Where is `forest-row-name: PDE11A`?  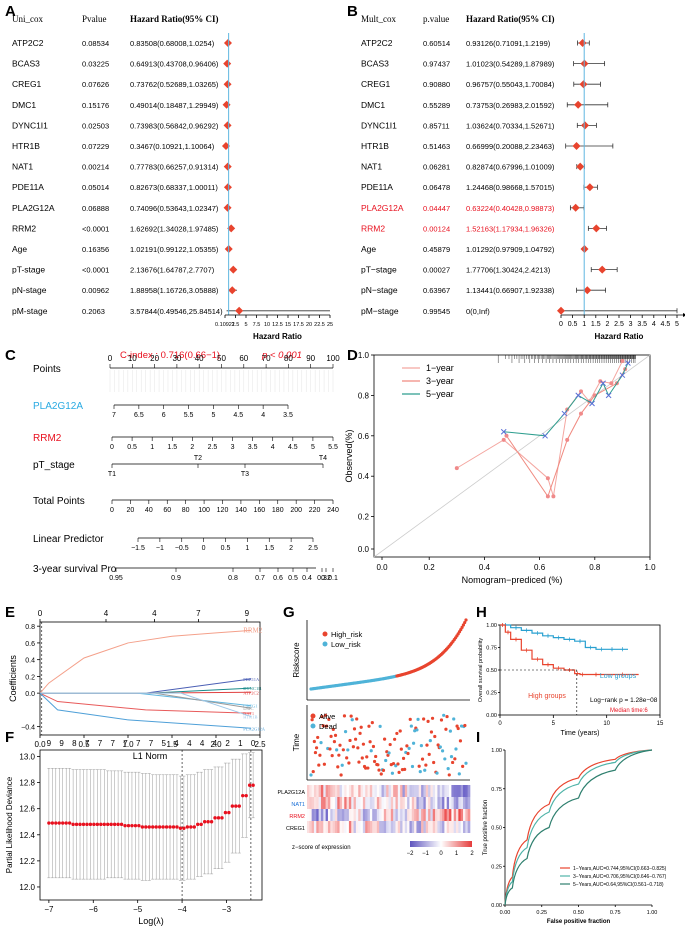
forest-row-name: PDE11A is located at coordinates (377, 187).